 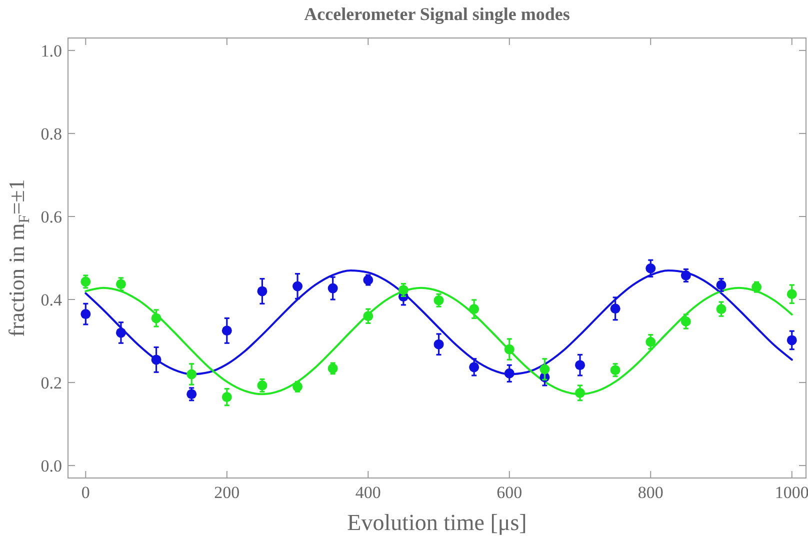 I want to click on y-tick-label: 1.0, so click(x=51, y=50).